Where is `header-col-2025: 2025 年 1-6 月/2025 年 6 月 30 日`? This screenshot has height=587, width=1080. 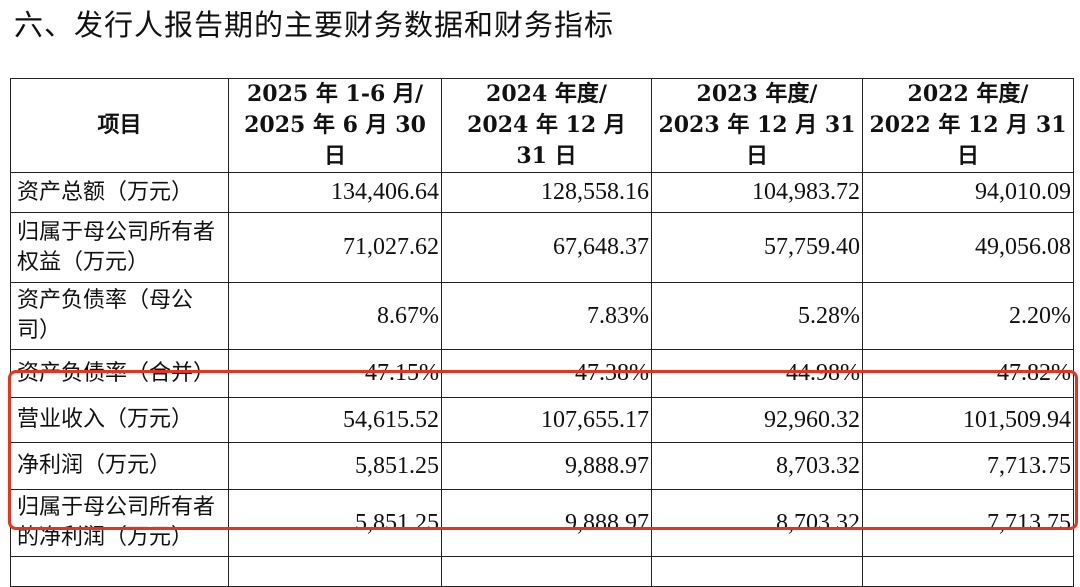 header-col-2025: 2025 年 1-6 月/2025 年 6 月 30 日 is located at coordinates (335, 125).